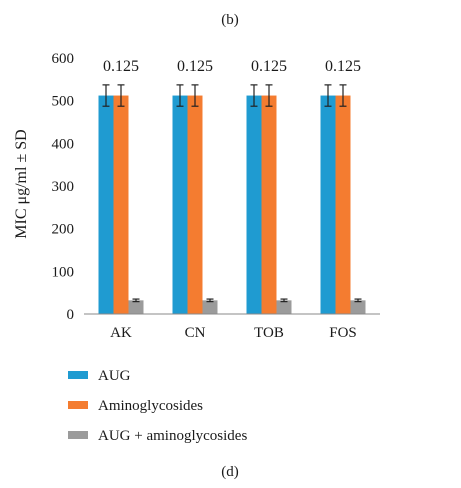  What do you see at coordinates (63, 144) in the screenshot?
I see `y-tick-label: 400` at bounding box center [63, 144].